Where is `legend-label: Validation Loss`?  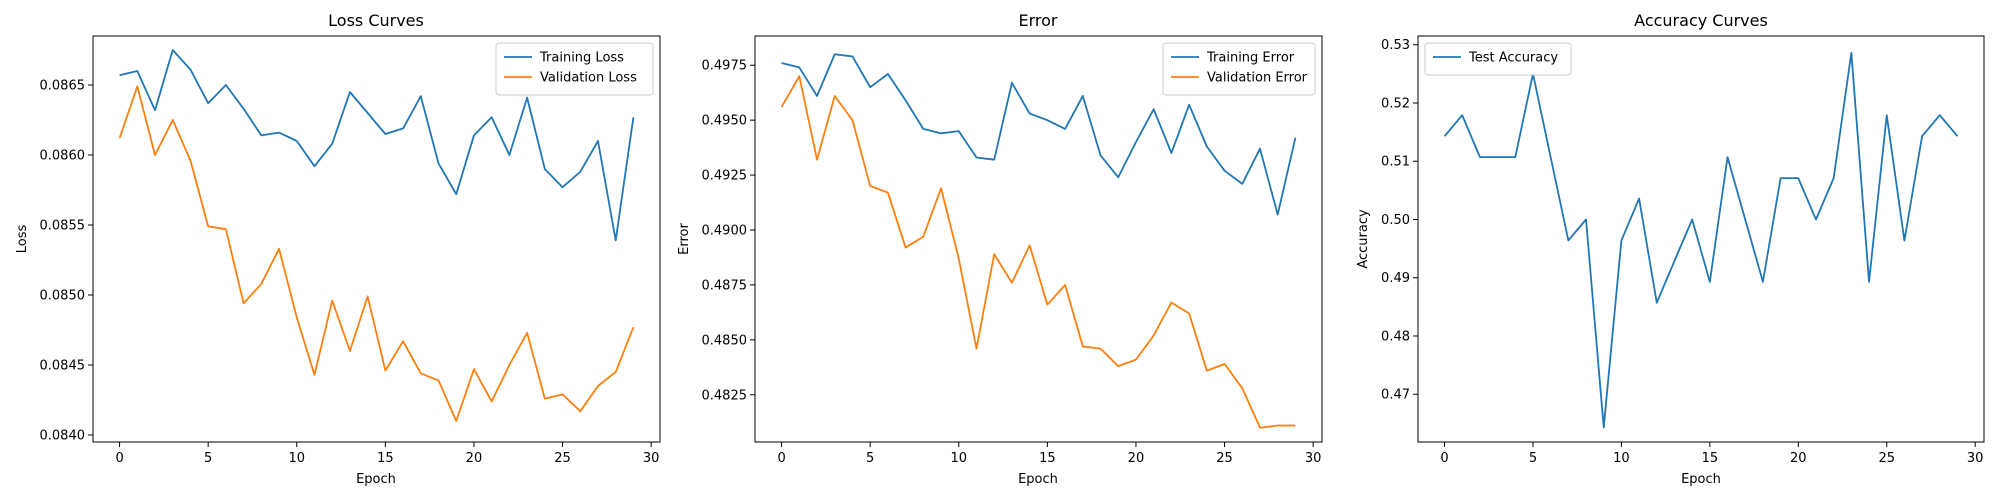 legend-label: Validation Loss is located at coordinates (588, 78).